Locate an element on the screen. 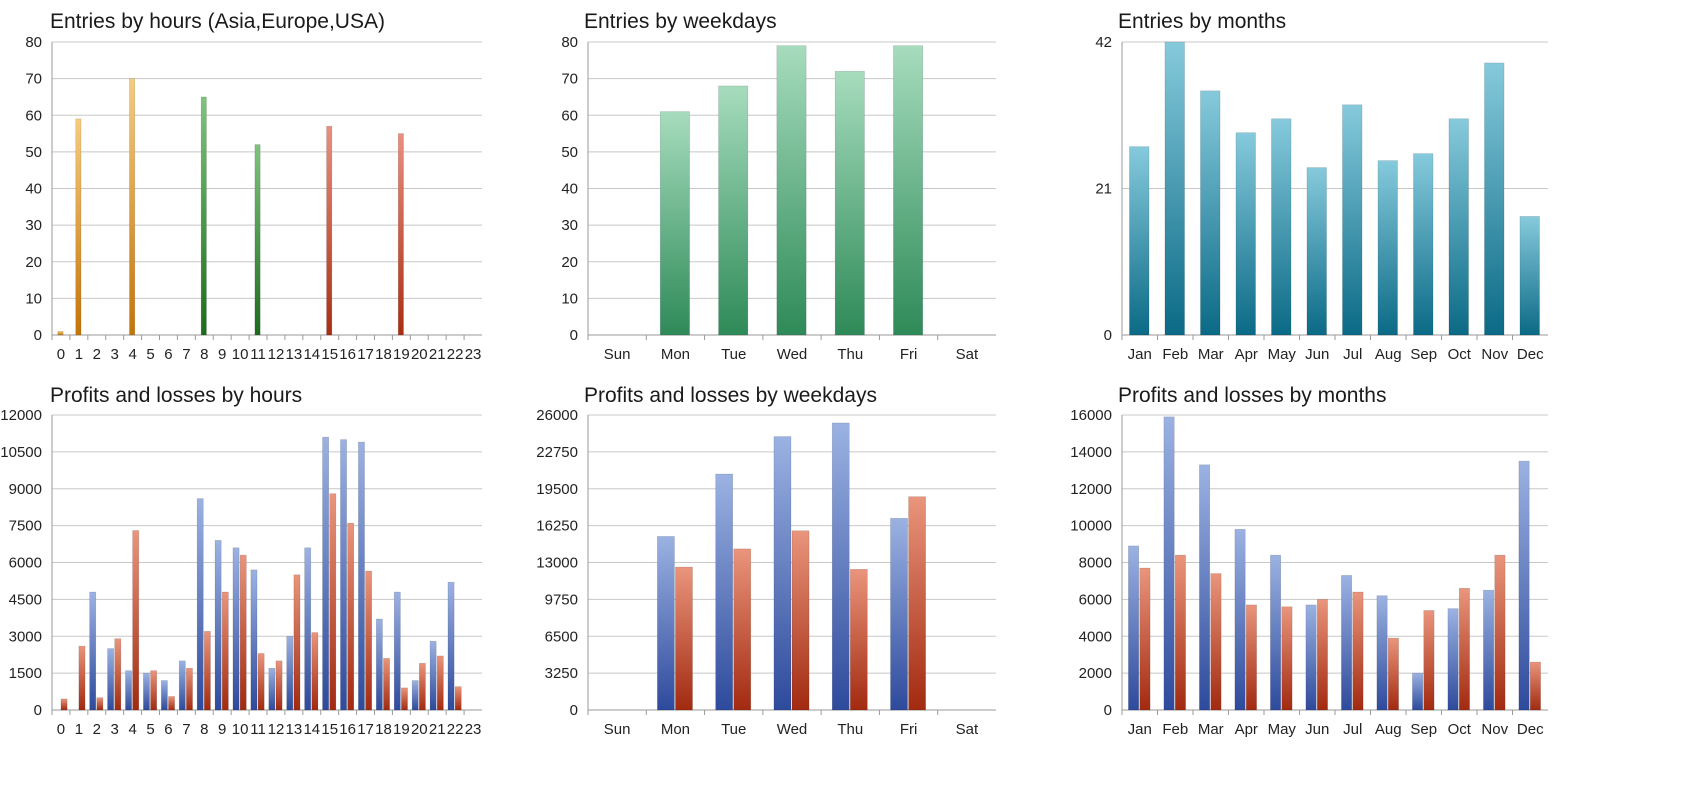 The height and width of the screenshot is (794, 1681). y-tick-label: 9750 is located at coordinates (561, 599).